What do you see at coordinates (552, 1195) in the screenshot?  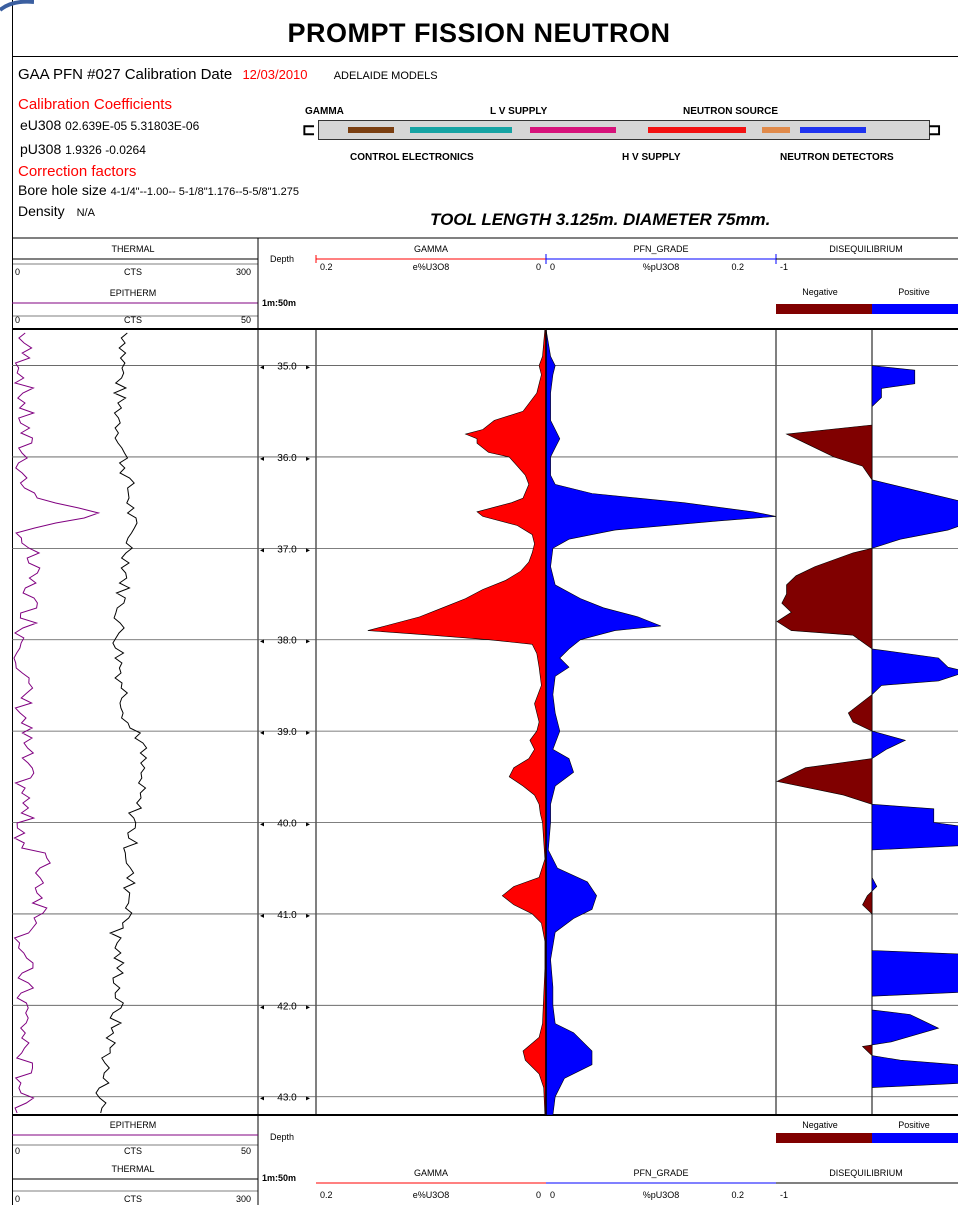 I see `footer-pfn-left: 0` at bounding box center [552, 1195].